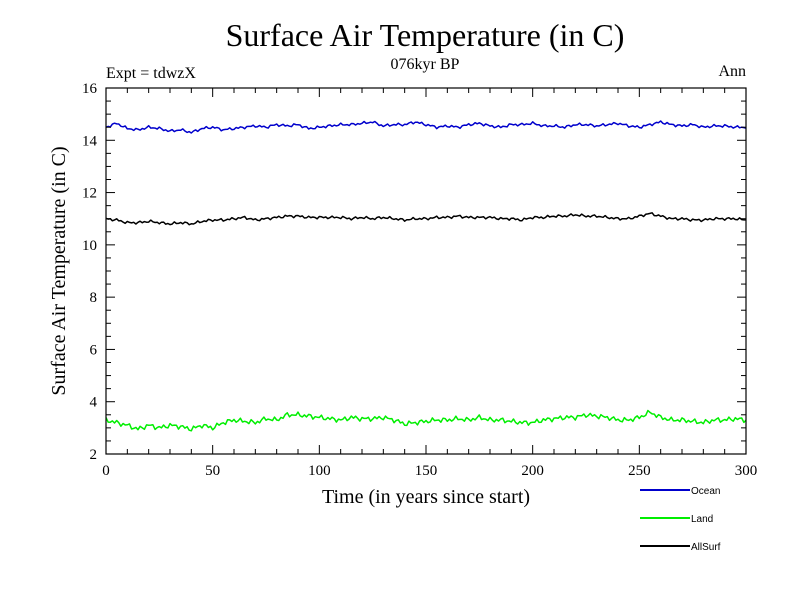 Image resolution: width=800 pixels, height=600 pixels. Describe the element at coordinates (94, 403) in the screenshot. I see `y-tick-label: 4` at that location.